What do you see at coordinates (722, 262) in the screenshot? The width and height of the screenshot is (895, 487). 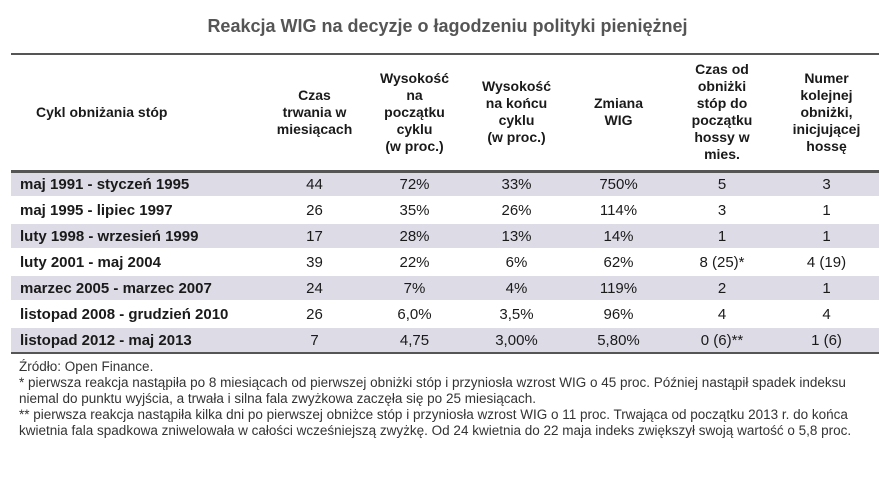 I see `cell-col-time-to-bull: 8 (25)*` at bounding box center [722, 262].